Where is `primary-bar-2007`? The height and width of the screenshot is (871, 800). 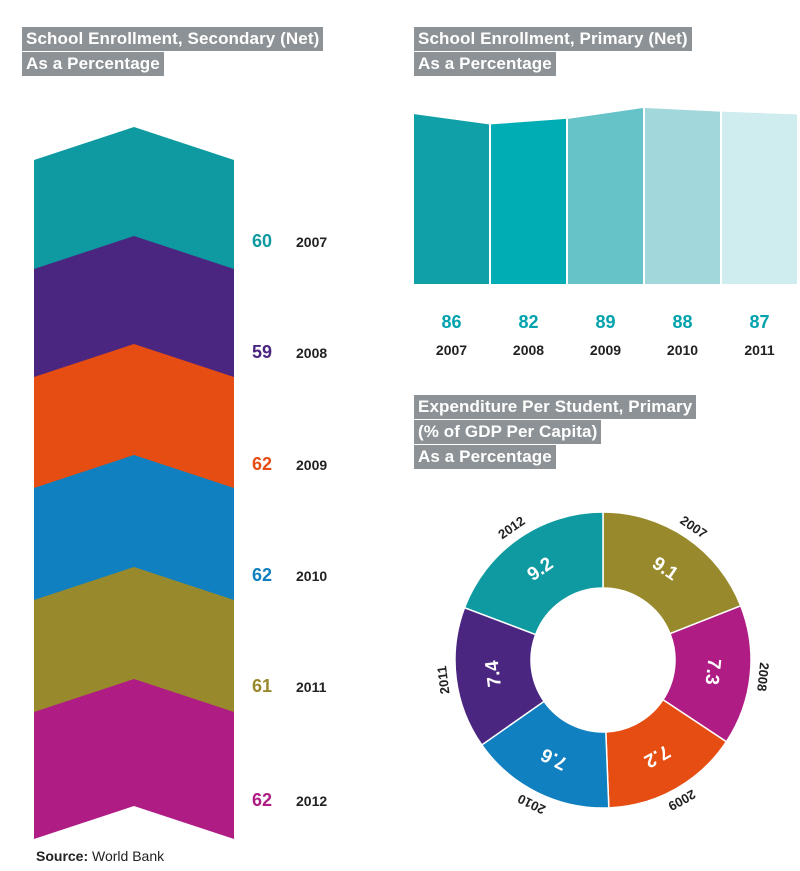
primary-bar-2007 is located at coordinates (451, 199).